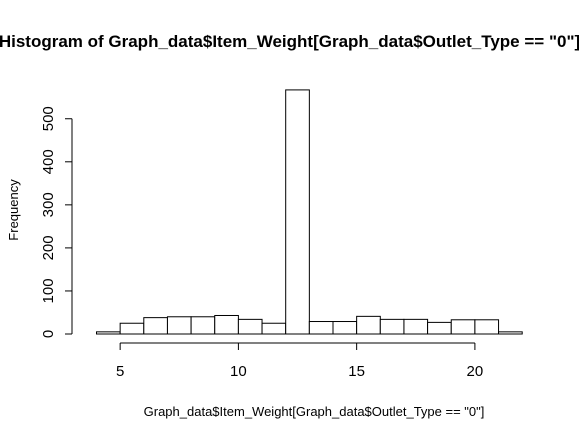  I want to click on x-tick-label: 20, so click(475, 371).